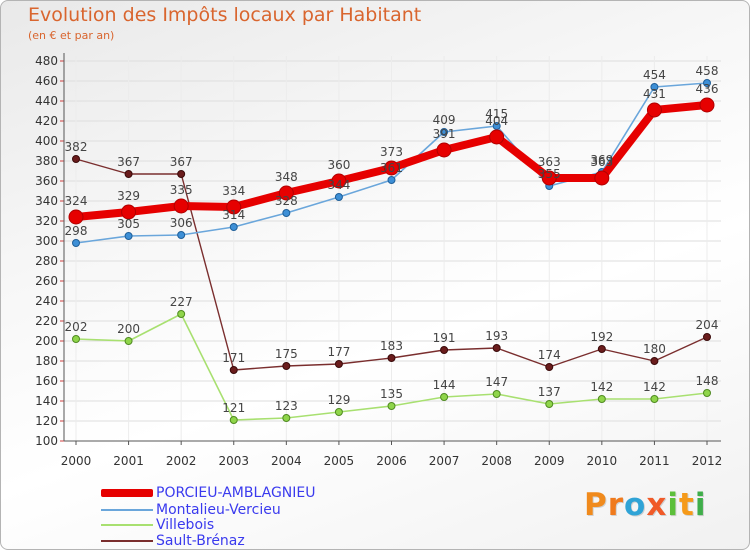 Image resolution: width=750 pixels, height=550 pixels. I want to click on point-porcieu-amblagnieu-2001, so click(129, 212).